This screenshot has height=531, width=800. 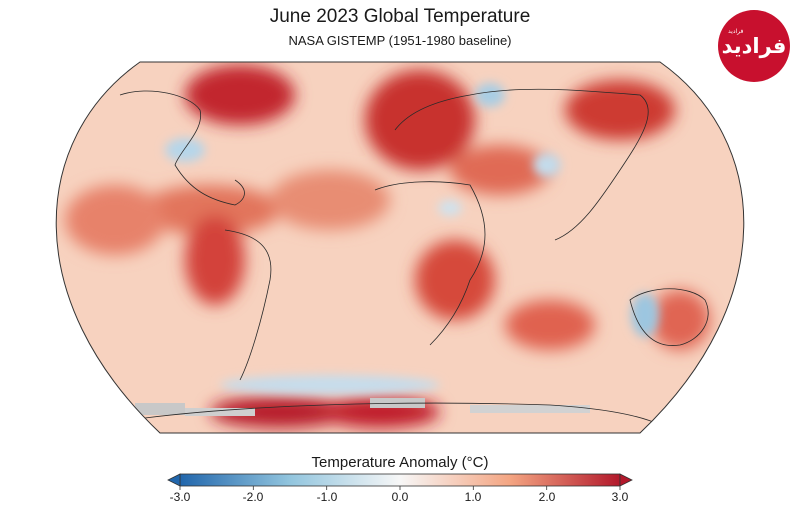 I want to click on colorbar, so click(x=400, y=481).